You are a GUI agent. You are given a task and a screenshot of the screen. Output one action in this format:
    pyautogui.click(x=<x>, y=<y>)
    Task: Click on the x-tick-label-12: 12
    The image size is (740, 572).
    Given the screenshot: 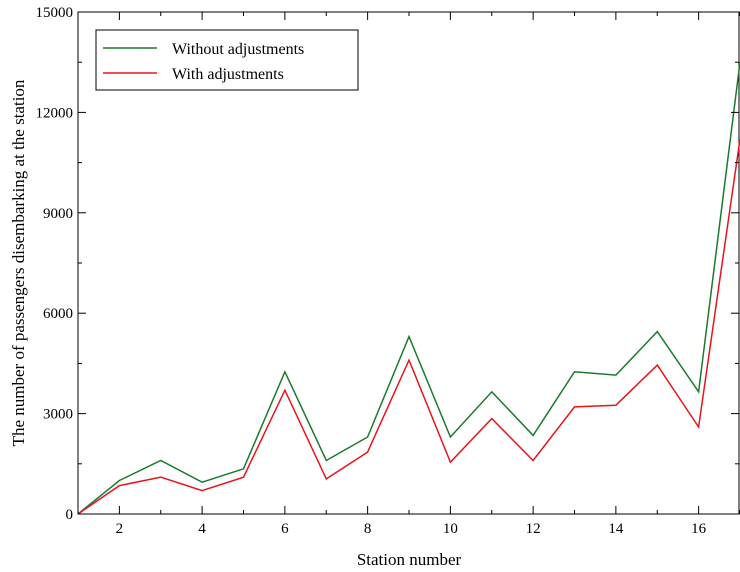 What is the action you would take?
    pyautogui.click(x=533, y=529)
    